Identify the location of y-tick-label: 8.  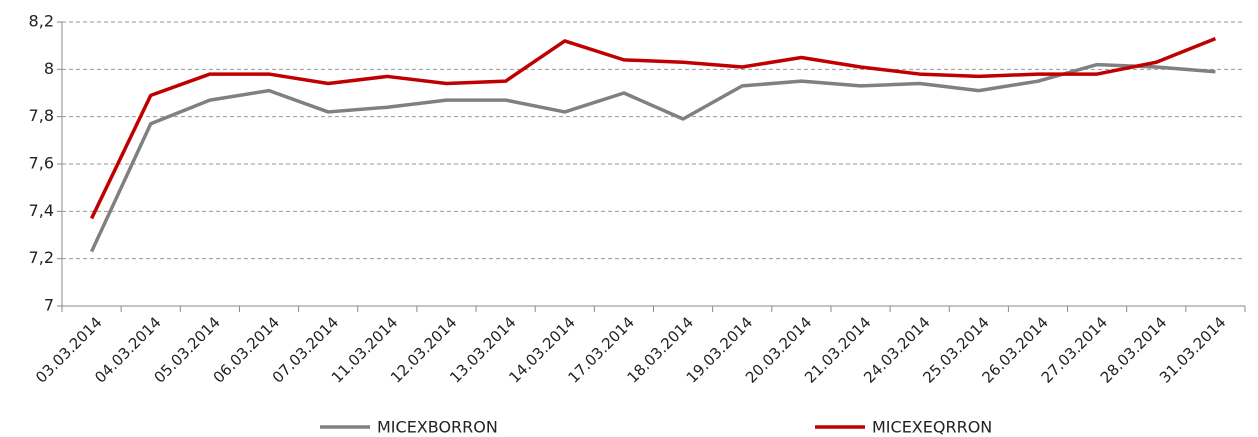
(49, 68).